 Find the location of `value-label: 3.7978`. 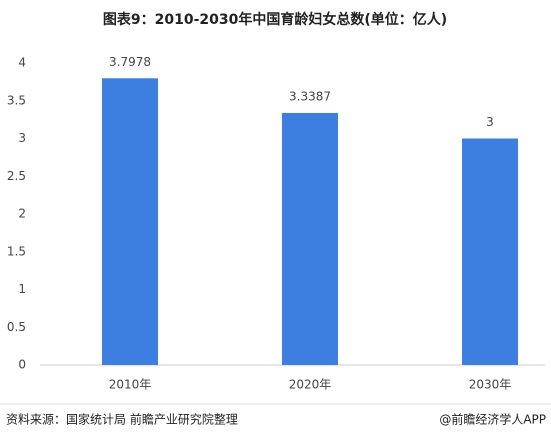

value-label: 3.7978 is located at coordinates (130, 62).